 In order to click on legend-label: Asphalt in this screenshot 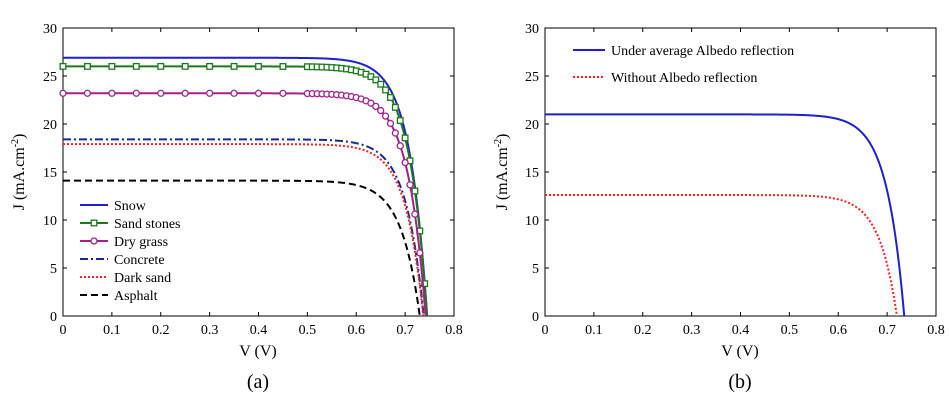, I will do `click(136, 296)`.